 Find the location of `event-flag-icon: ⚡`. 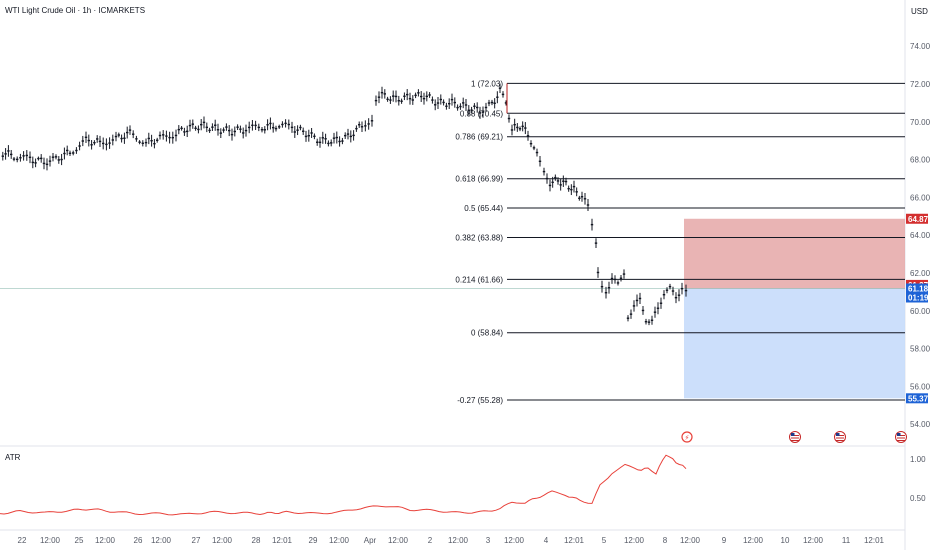

event-flag-icon: ⚡ is located at coordinates (687, 437).